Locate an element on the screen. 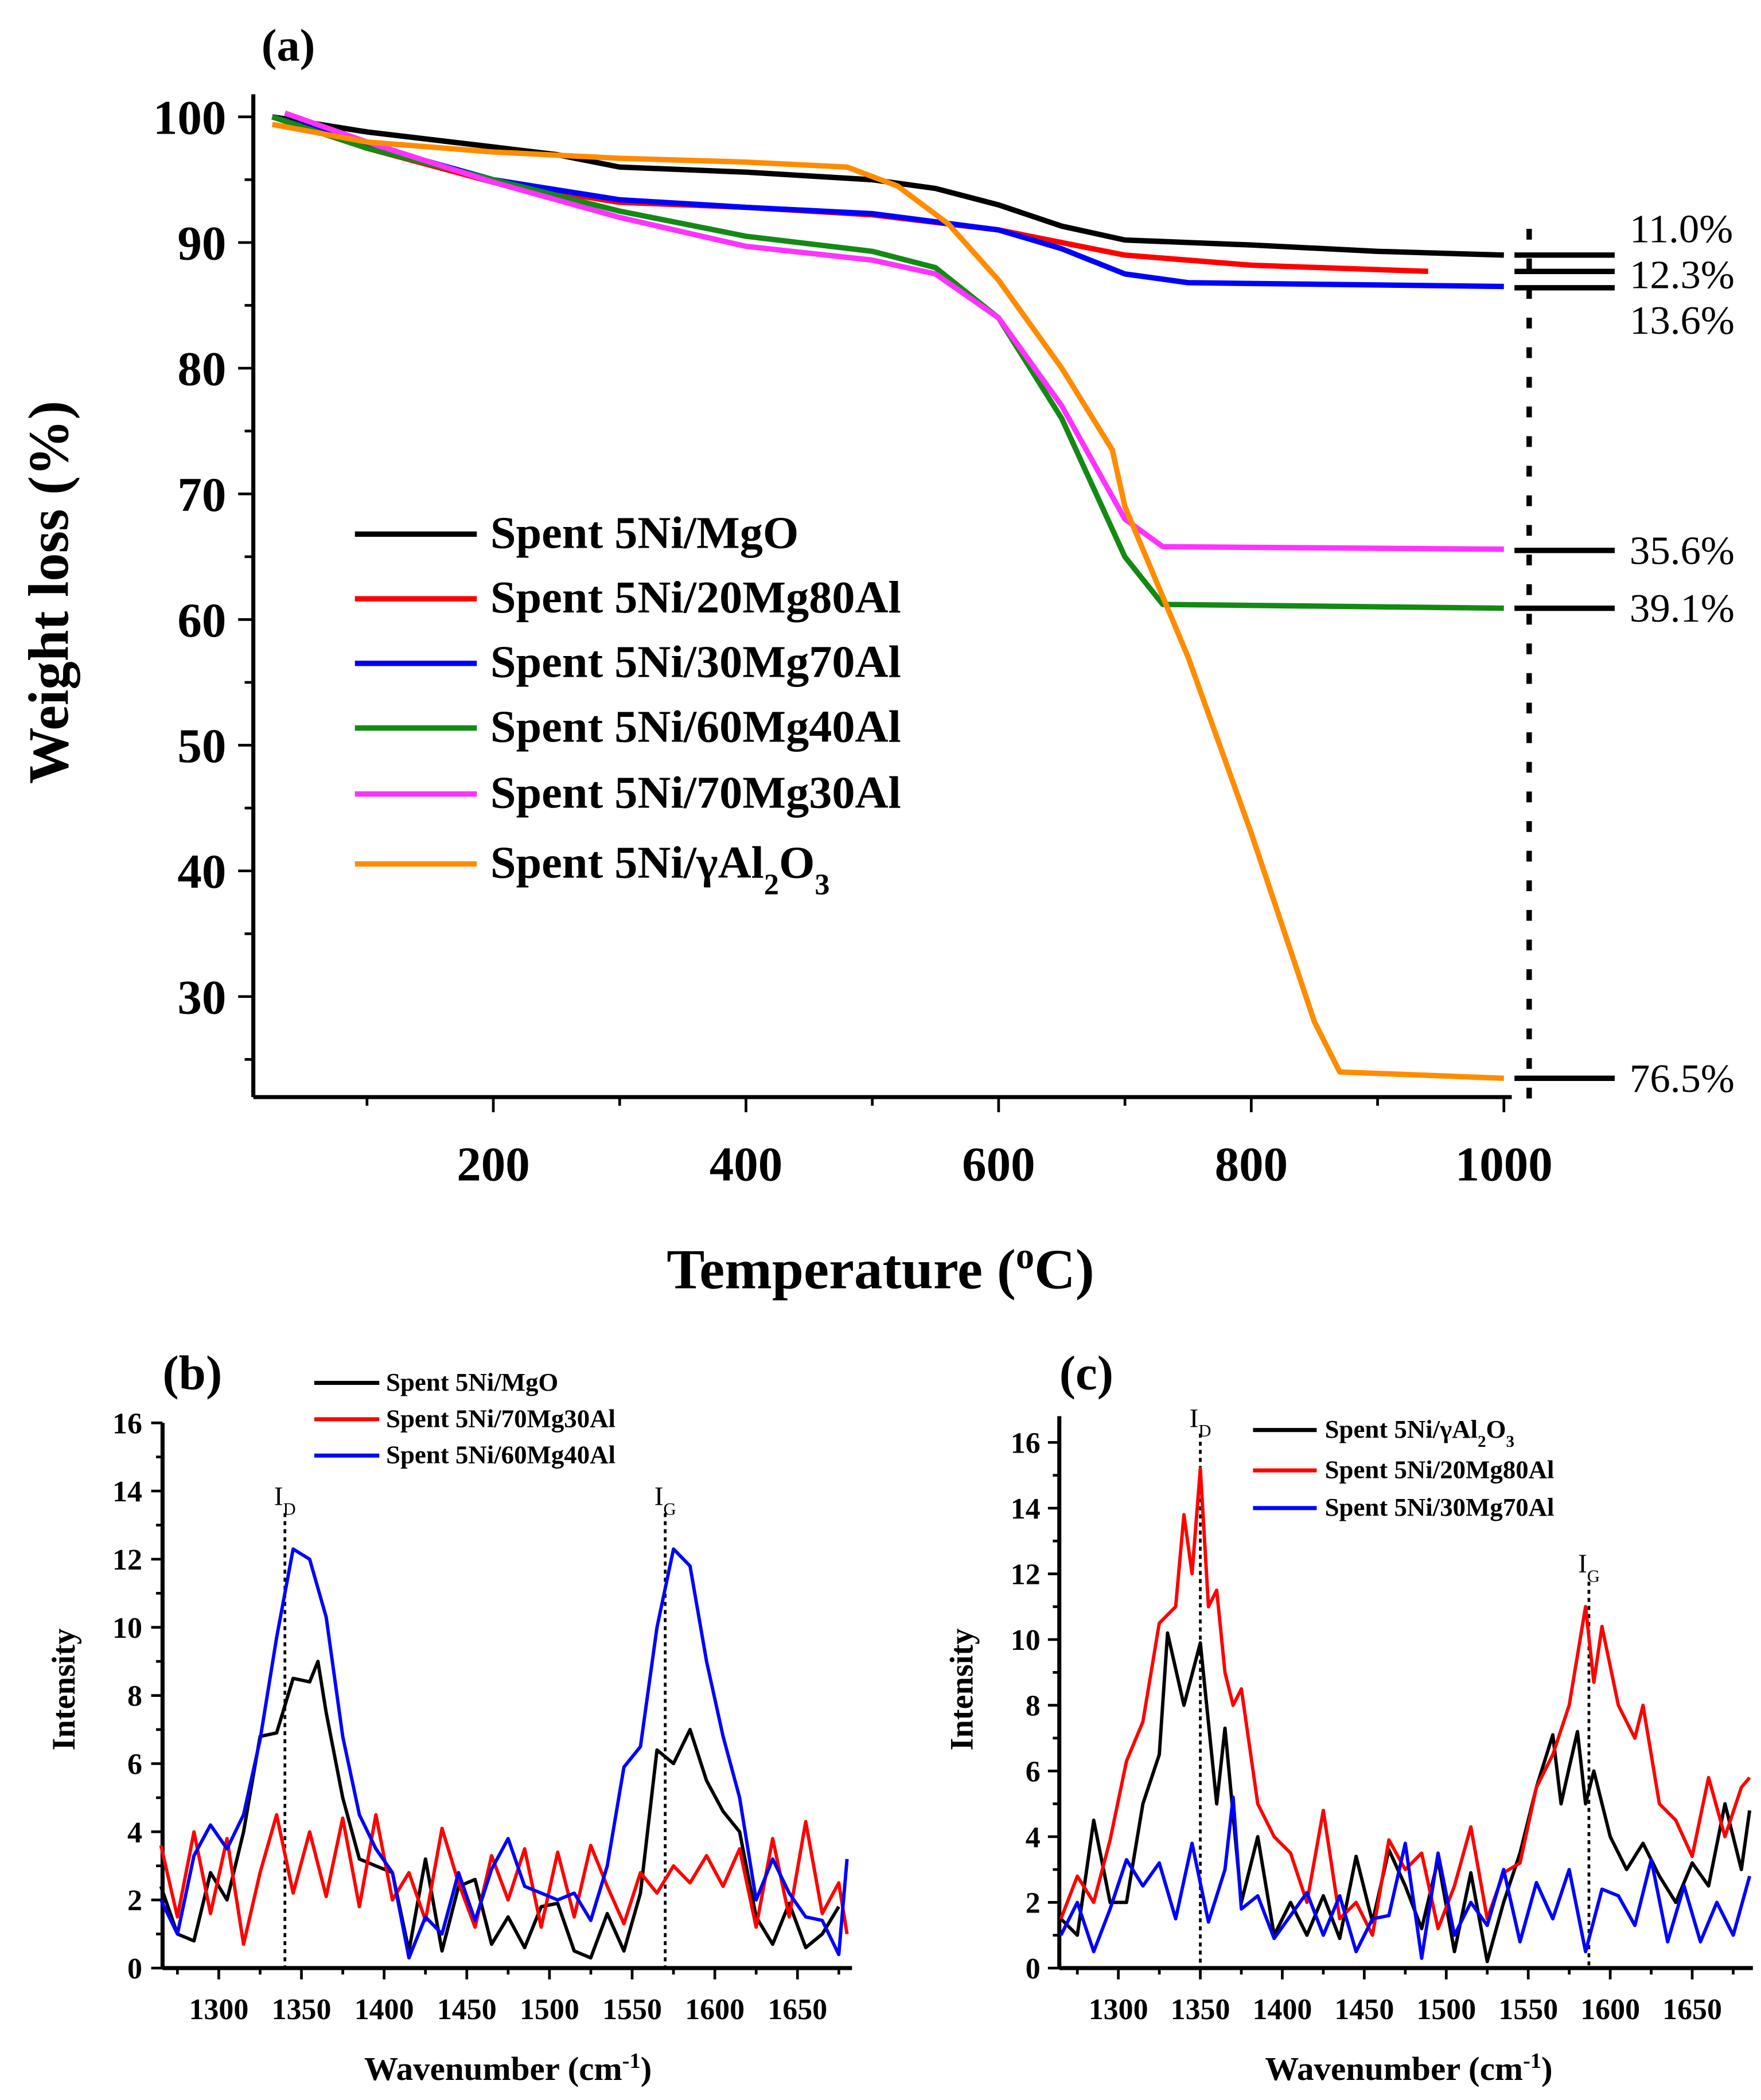 The width and height of the screenshot is (1761, 2100). y-tick-label: 90 is located at coordinates (202, 244).